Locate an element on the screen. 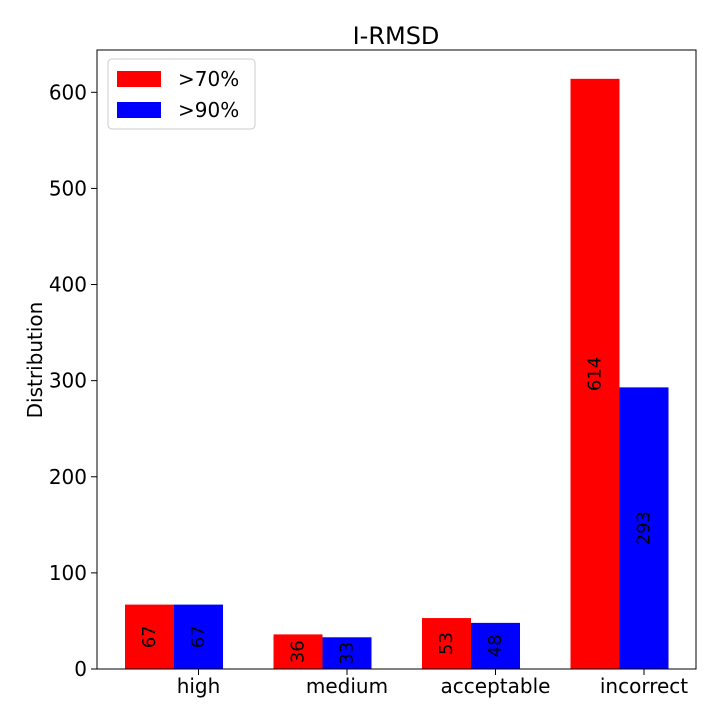  bar-gt90-incorrect is located at coordinates (644, 528).